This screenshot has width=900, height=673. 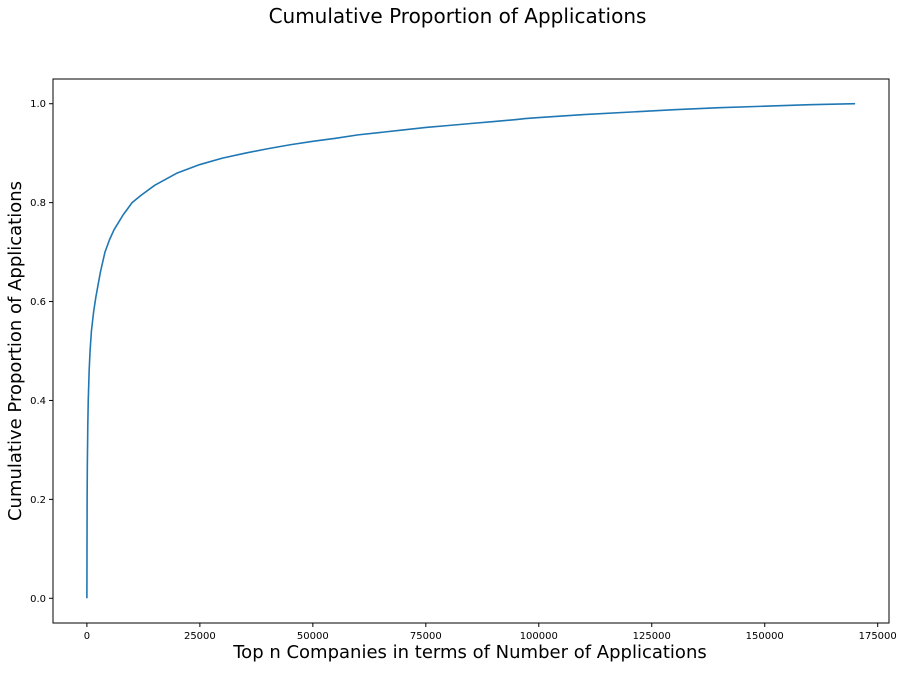 I want to click on y-axis: 0.0 0.2 0.4 0.6 0.8 1.0, so click(x=41, y=352).